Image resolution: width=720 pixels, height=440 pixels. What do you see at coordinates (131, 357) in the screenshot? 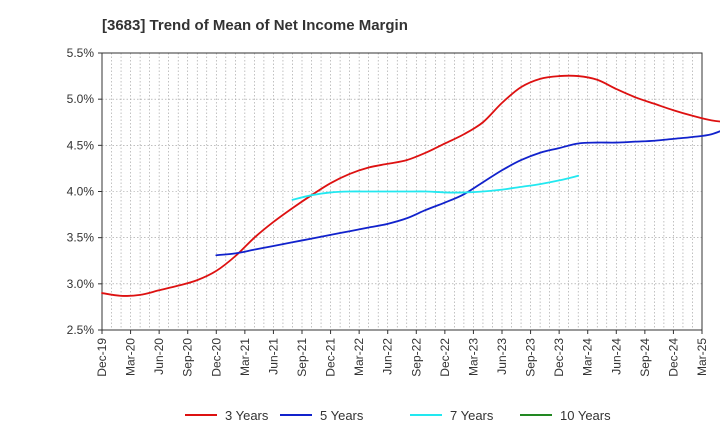
I see `x-tick-label: Mar-20` at bounding box center [131, 357].